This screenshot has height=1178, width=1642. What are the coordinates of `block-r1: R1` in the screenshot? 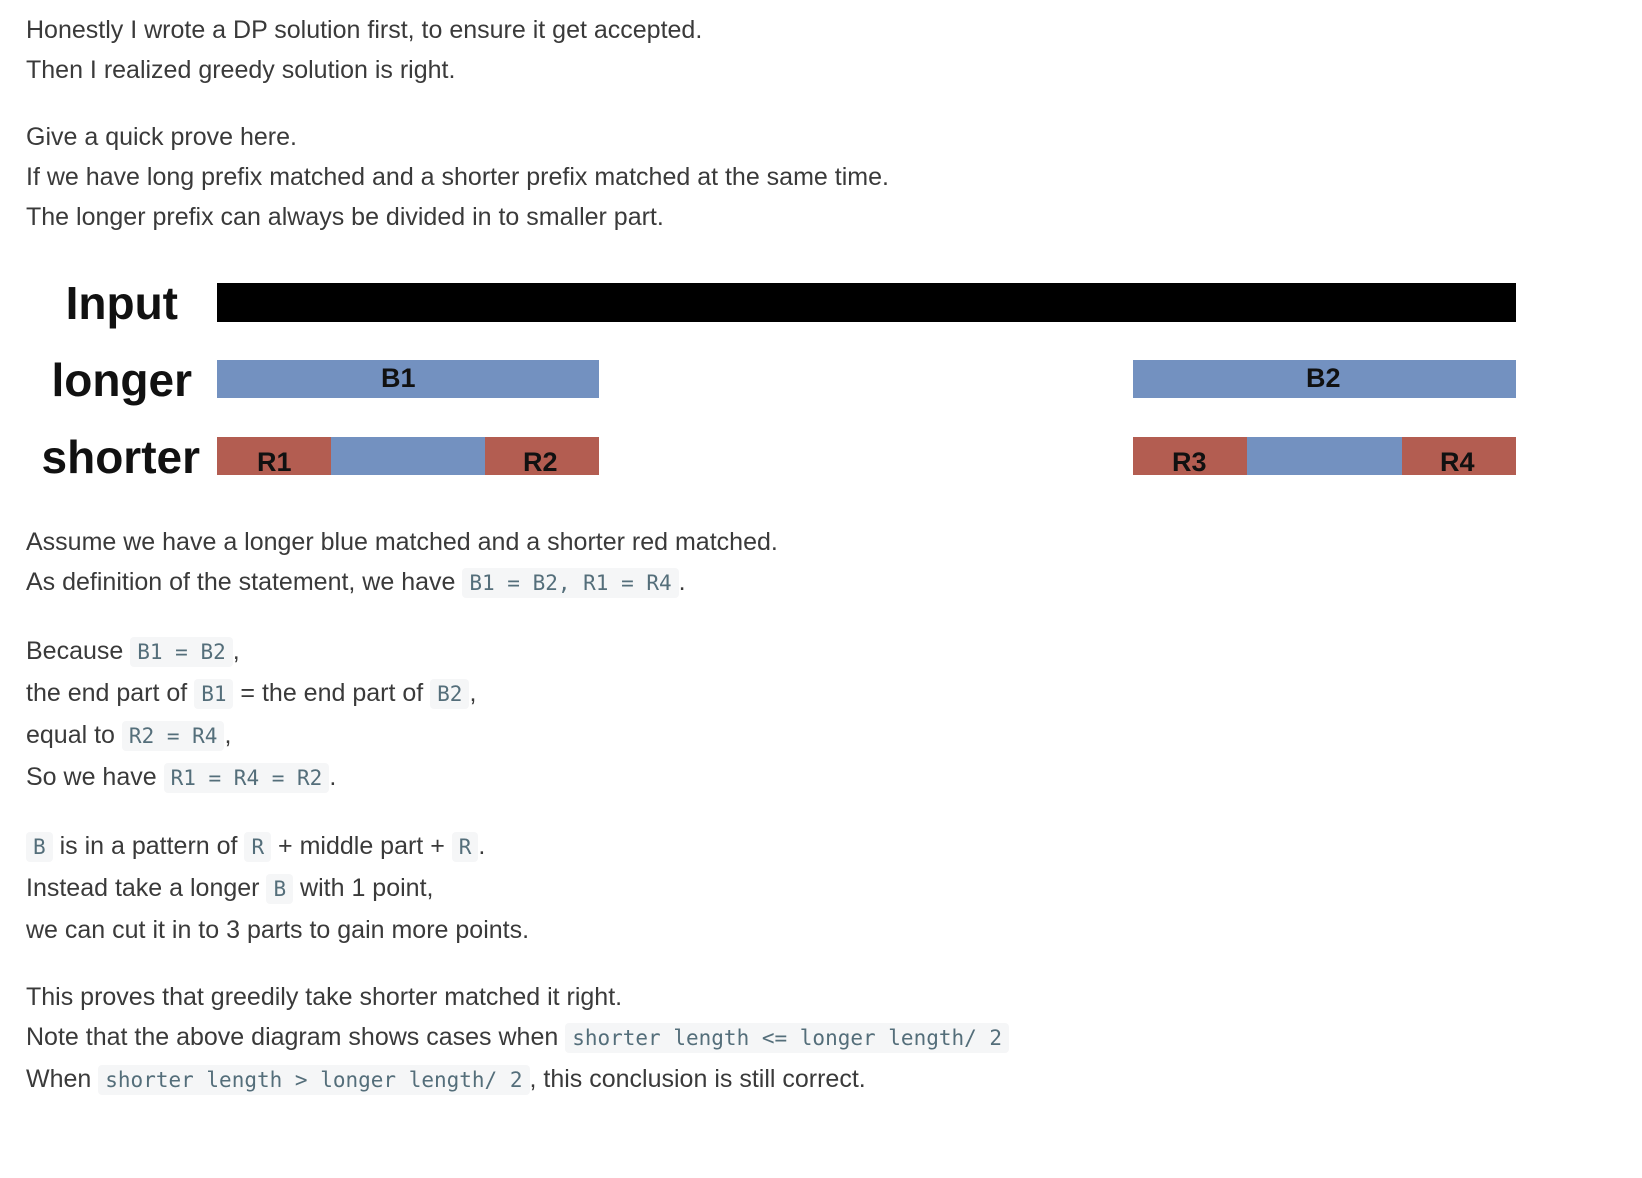 It's located at (274, 457).